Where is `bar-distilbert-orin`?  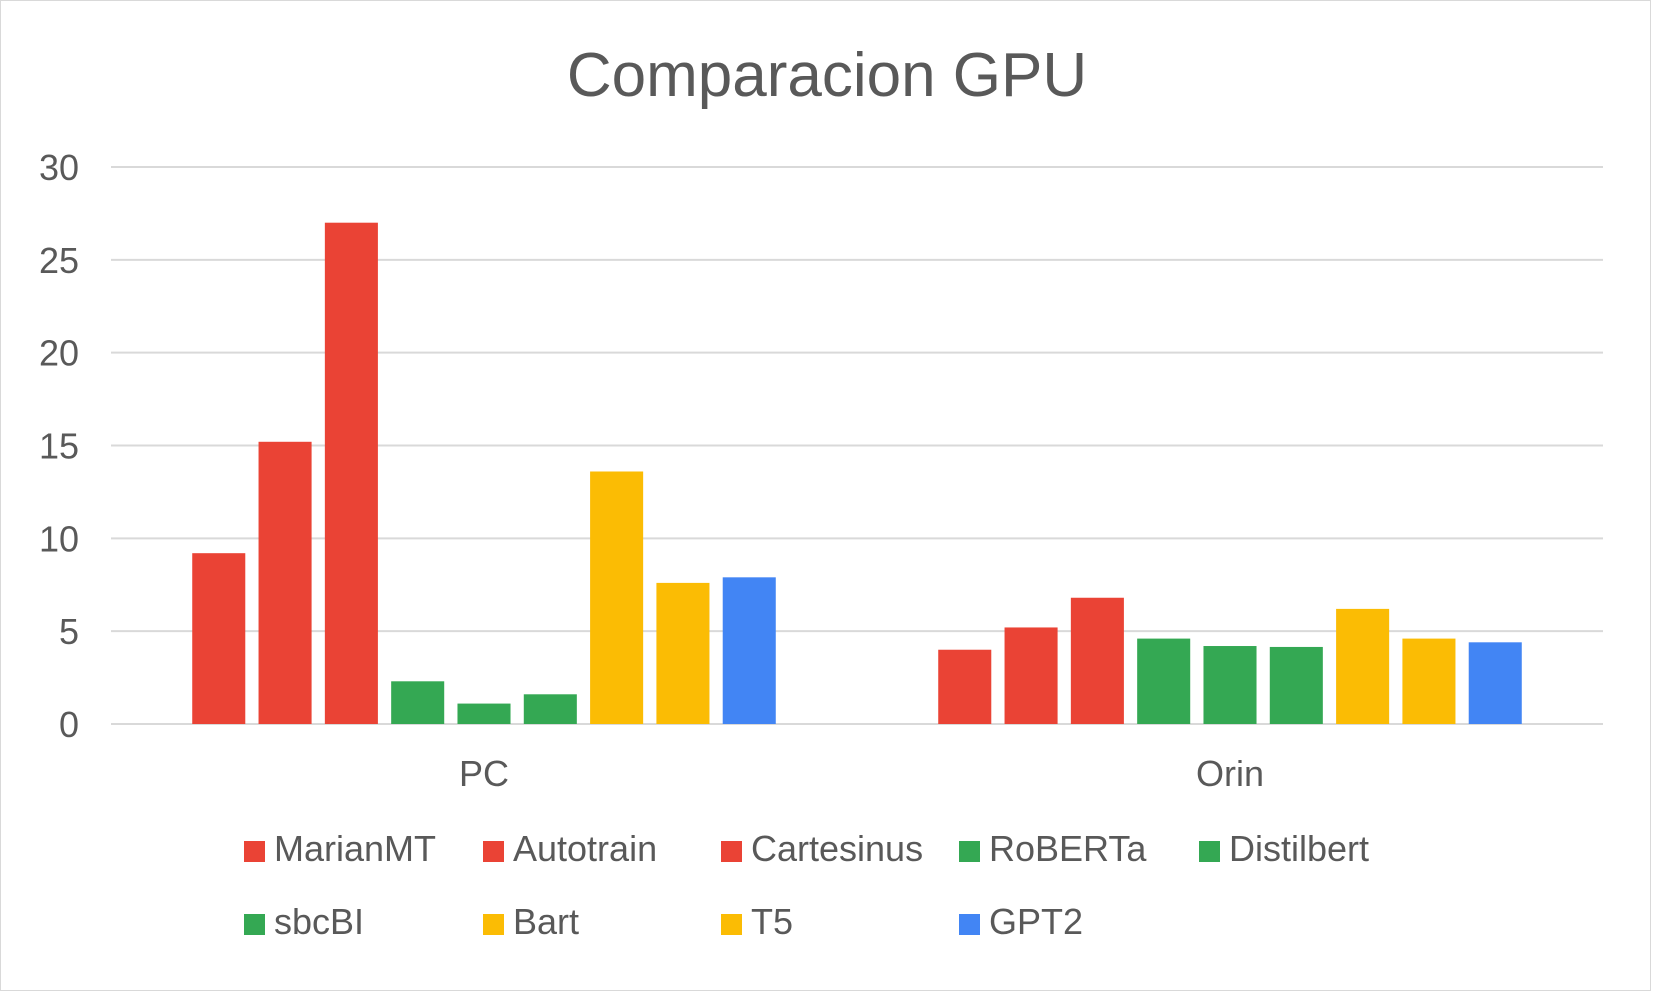 bar-distilbert-orin is located at coordinates (1230, 685).